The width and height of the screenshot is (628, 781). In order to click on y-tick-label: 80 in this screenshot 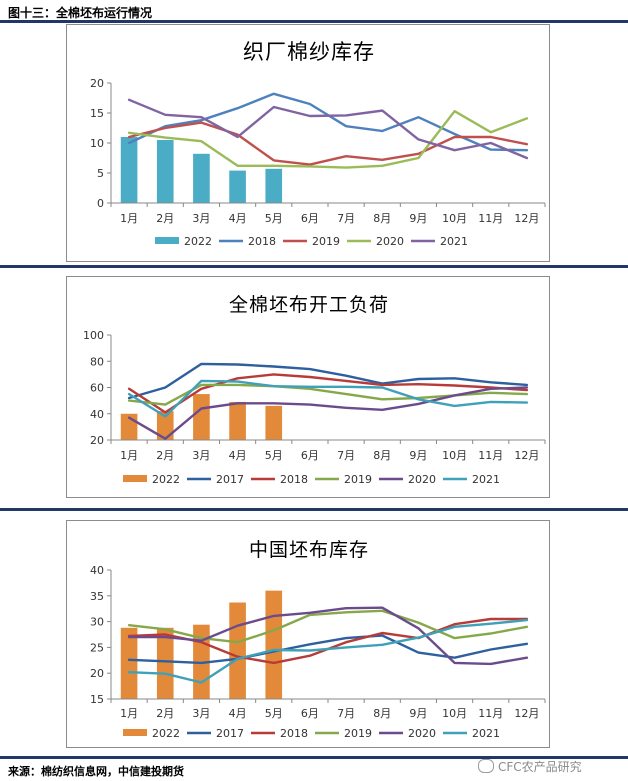, I will do `click(97, 361)`.